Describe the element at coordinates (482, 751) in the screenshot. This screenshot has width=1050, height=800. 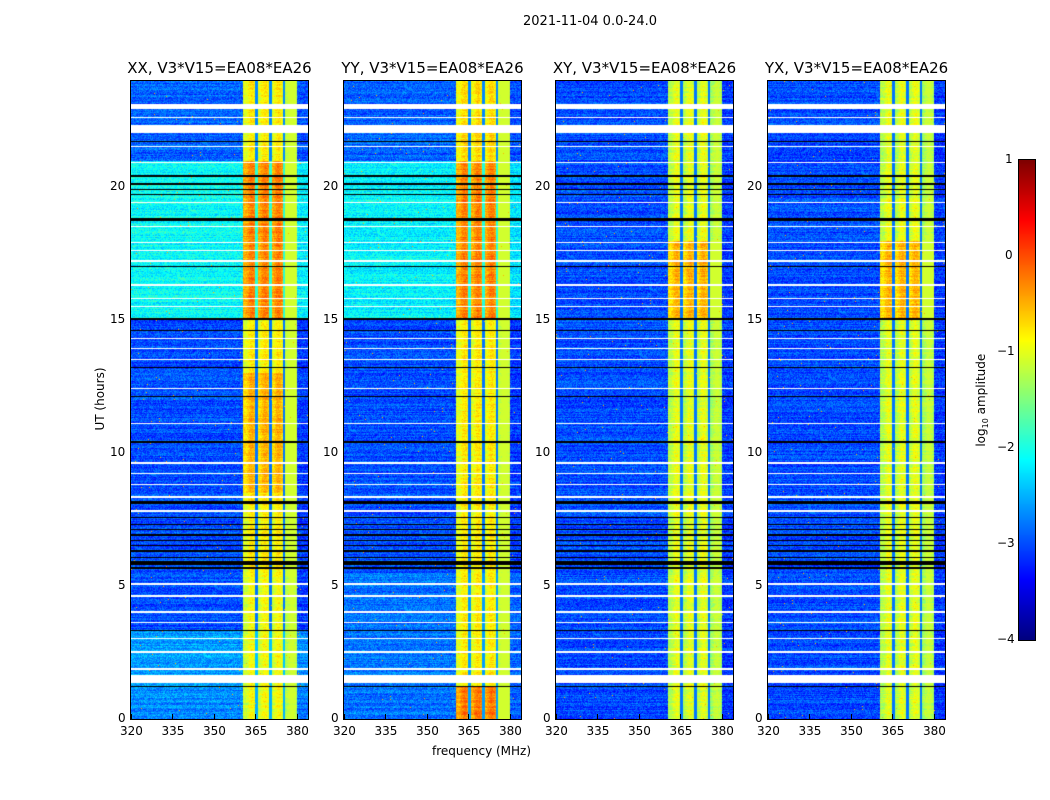
I see `x-axis-label: frequency (MHz)` at that location.